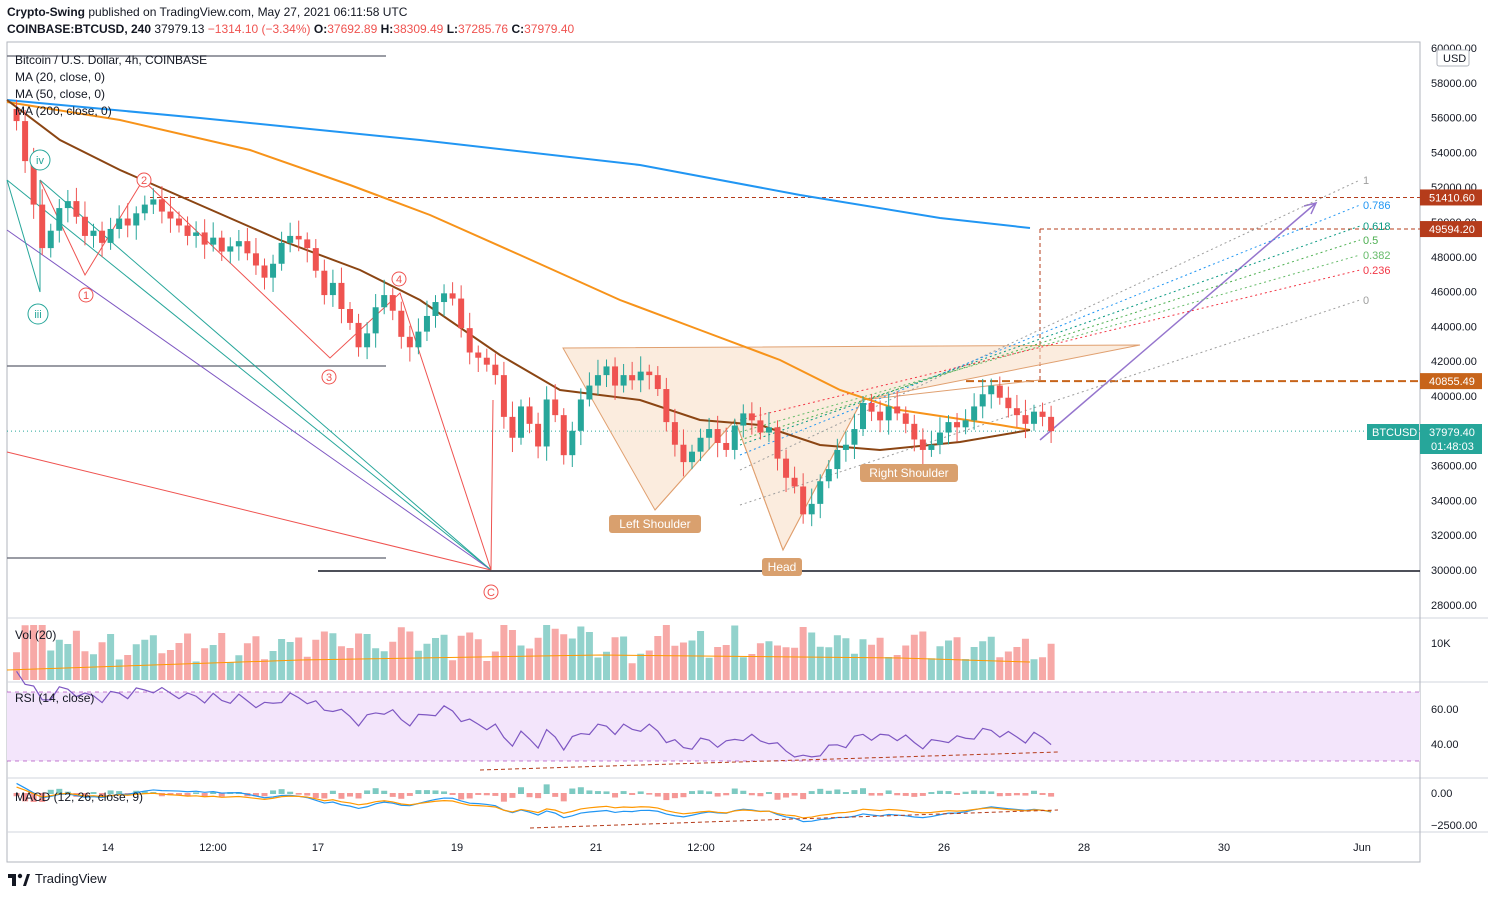 The width and height of the screenshot is (1494, 898). I want to click on fib-label: 0.236, so click(1377, 271).